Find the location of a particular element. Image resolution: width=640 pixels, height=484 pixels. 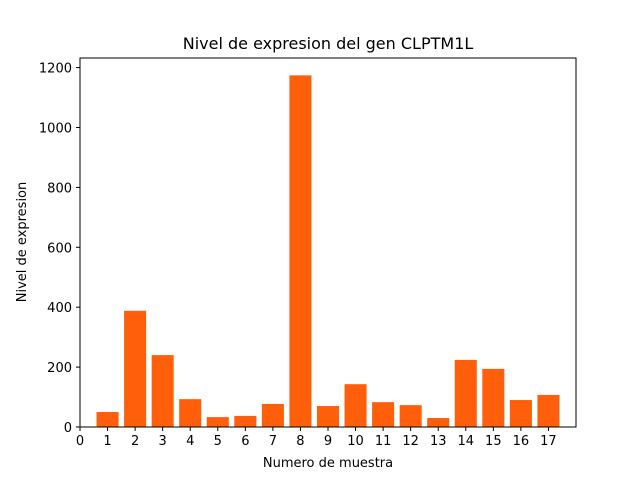

x-tick-label: 7 is located at coordinates (273, 441).